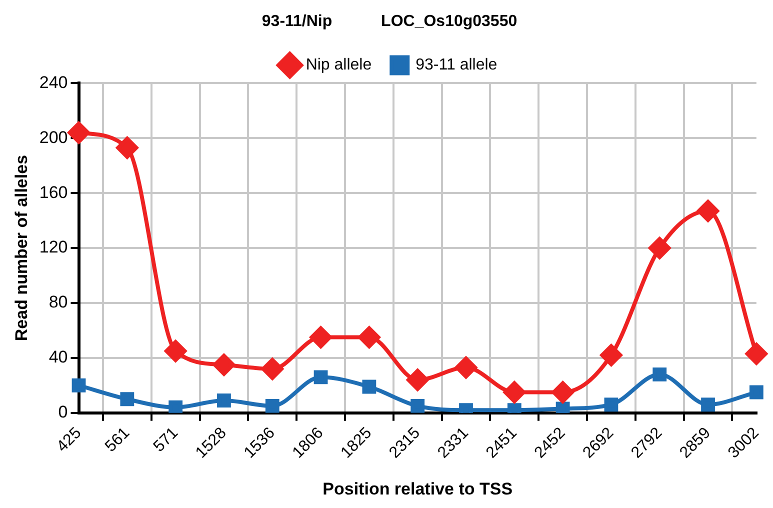 The height and width of the screenshot is (508, 773). I want to click on y-axis-title: Read number of alleles, so click(21, 248).